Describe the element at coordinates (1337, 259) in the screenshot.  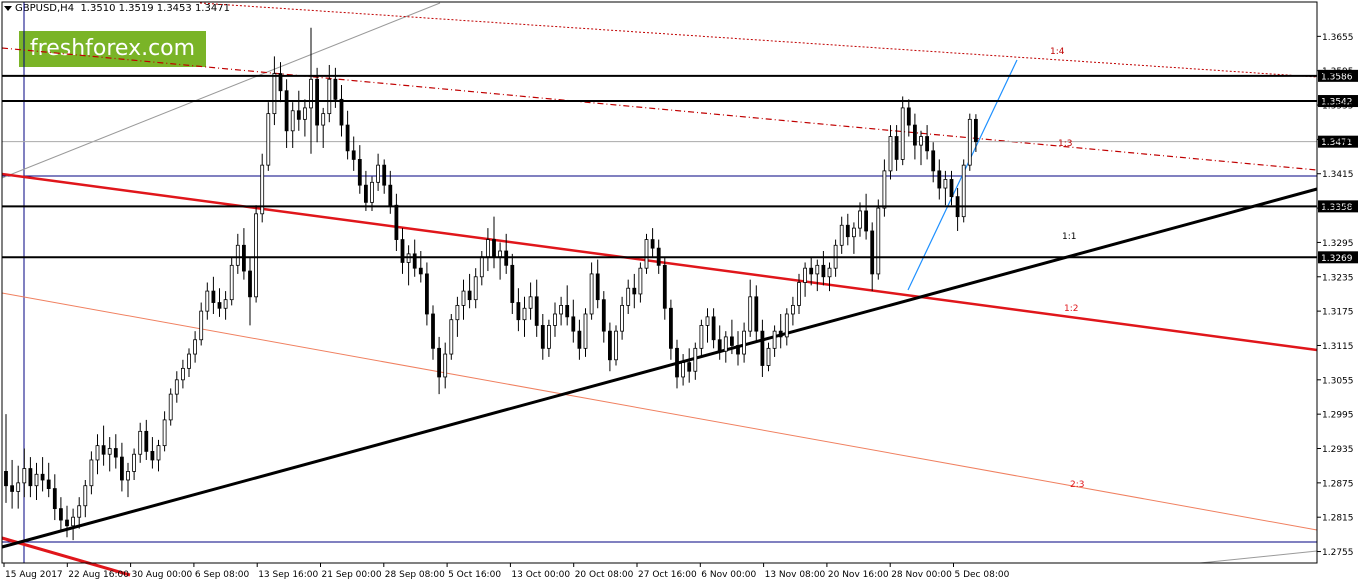
I see `level-price-label: 1.3269` at that location.